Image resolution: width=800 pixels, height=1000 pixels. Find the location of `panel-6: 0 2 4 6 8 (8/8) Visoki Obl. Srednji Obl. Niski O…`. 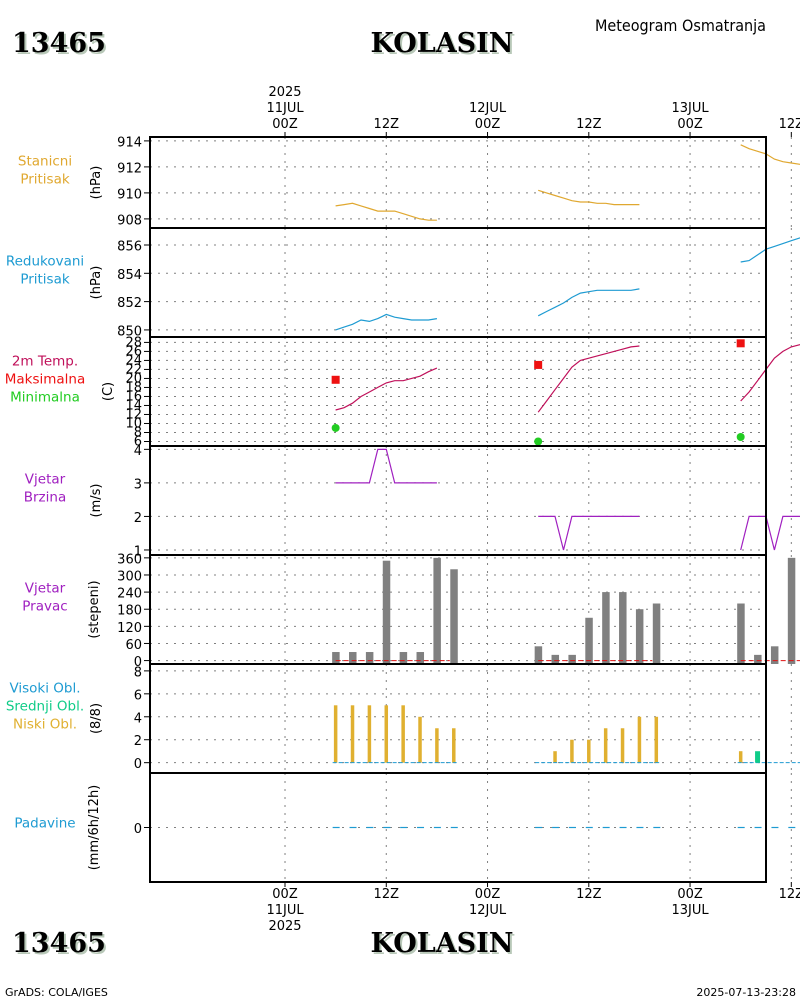

panel-6: 0 2 4 6 8 (8/8) Visoki Obl. Srednji Obl. Niski O… is located at coordinates (403, 718).